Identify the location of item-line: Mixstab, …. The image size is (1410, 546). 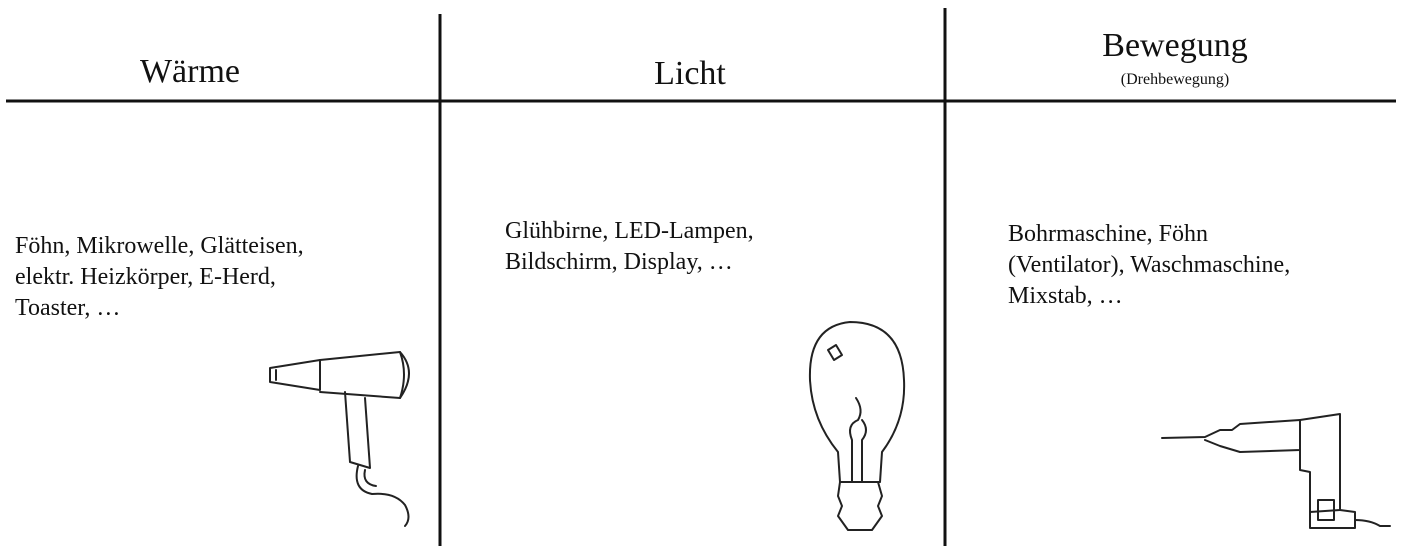
(1065, 296).